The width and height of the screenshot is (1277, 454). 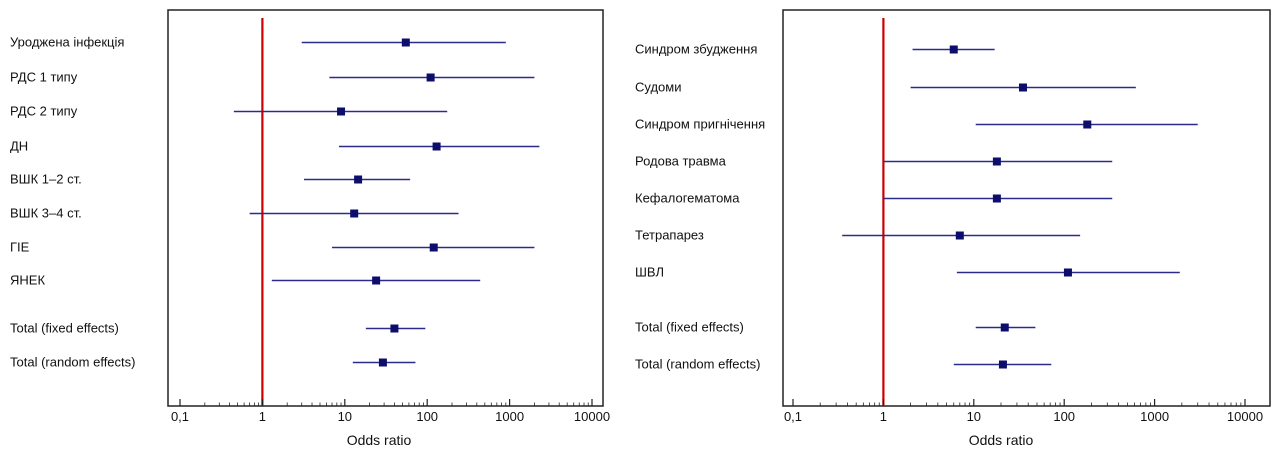 What do you see at coordinates (681, 161) in the screenshot?
I see `row-label: Родова травма` at bounding box center [681, 161].